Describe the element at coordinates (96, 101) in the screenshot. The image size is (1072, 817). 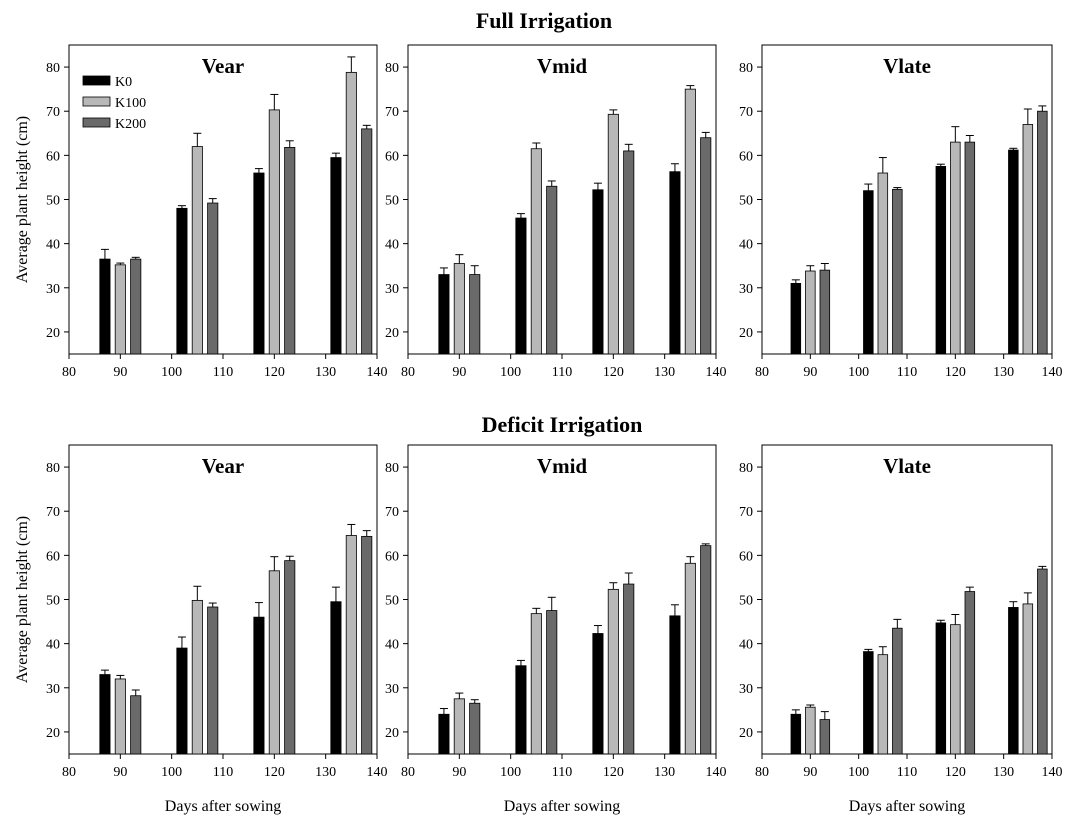
I see `legend-swatch-k100` at that location.